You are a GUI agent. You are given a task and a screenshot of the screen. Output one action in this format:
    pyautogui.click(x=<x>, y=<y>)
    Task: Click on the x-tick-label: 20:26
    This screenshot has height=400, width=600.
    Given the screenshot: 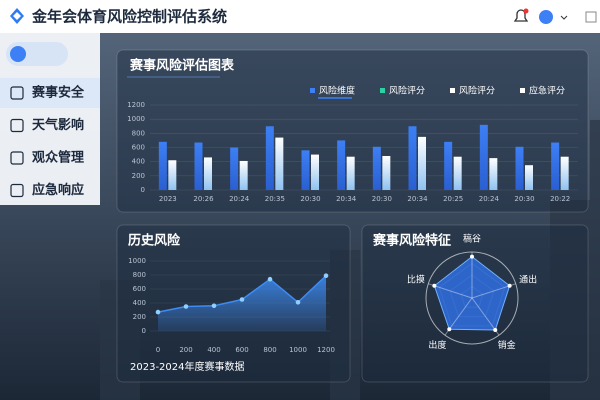 What is the action you would take?
    pyautogui.click(x=203, y=199)
    